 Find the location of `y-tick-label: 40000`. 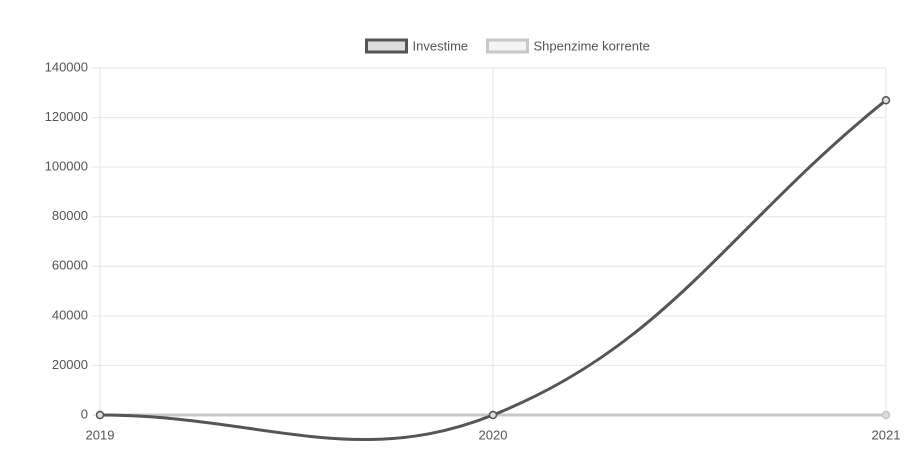

y-tick-label: 40000 is located at coordinates (70, 314).